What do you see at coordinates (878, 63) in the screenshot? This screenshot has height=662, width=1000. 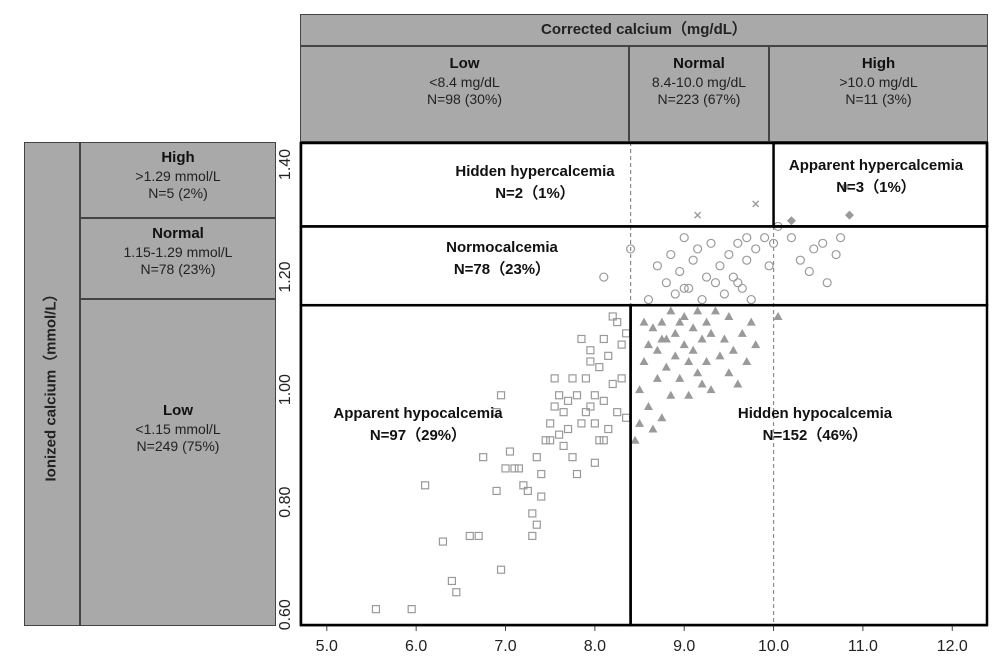 I see `column-high-name: High` at bounding box center [878, 63].